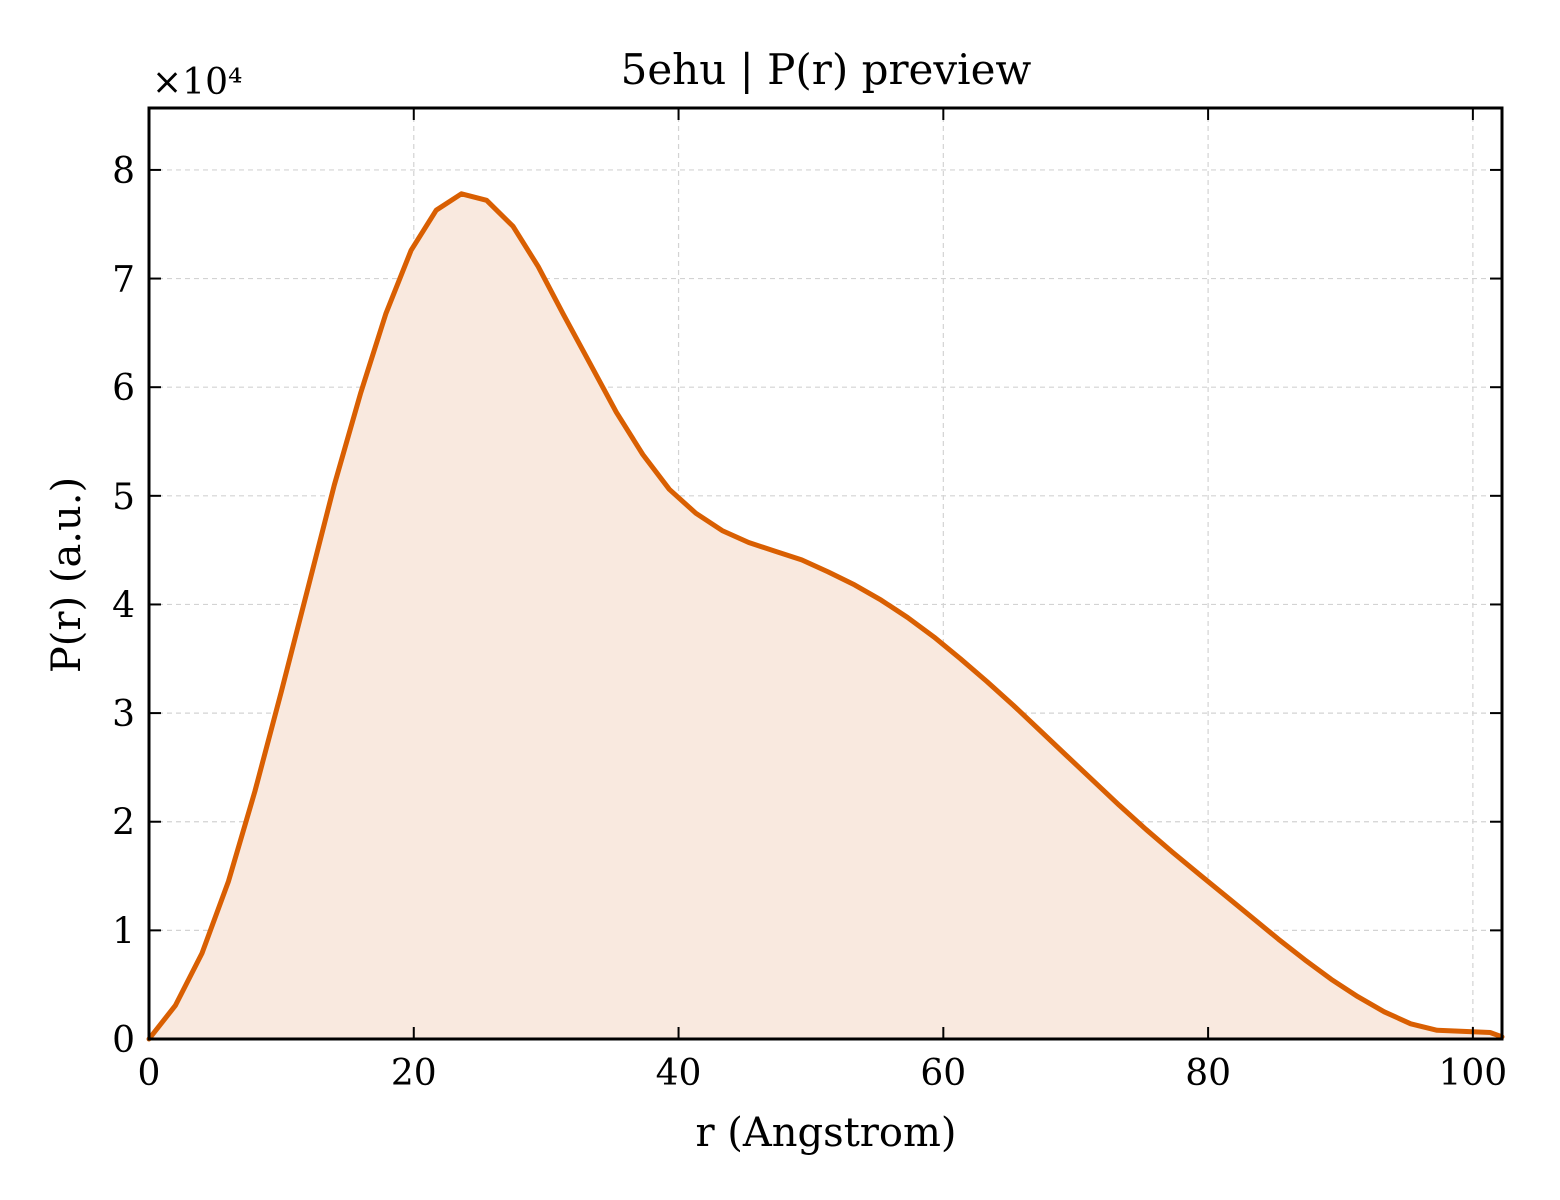 The image size is (1560, 1200). Describe the element at coordinates (197, 82) in the screenshot. I see `y-multiplier-label: ×10⁴` at that location.